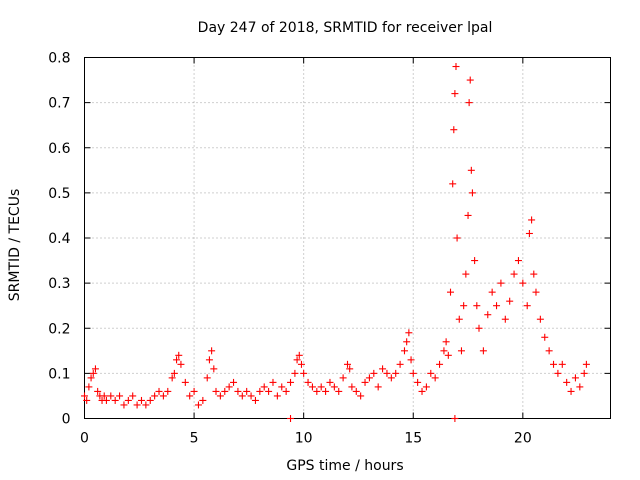 The height and width of the screenshot is (480, 640). I want to click on y-tick-label: 0.2, so click(59, 329).